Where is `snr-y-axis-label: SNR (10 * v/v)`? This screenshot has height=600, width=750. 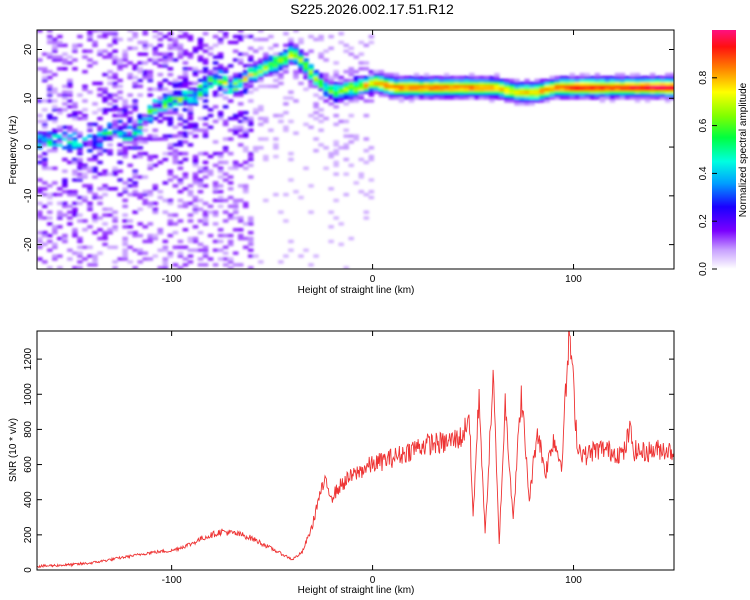 snr-y-axis-label: SNR (10 * v/v) is located at coordinates (13, 450).